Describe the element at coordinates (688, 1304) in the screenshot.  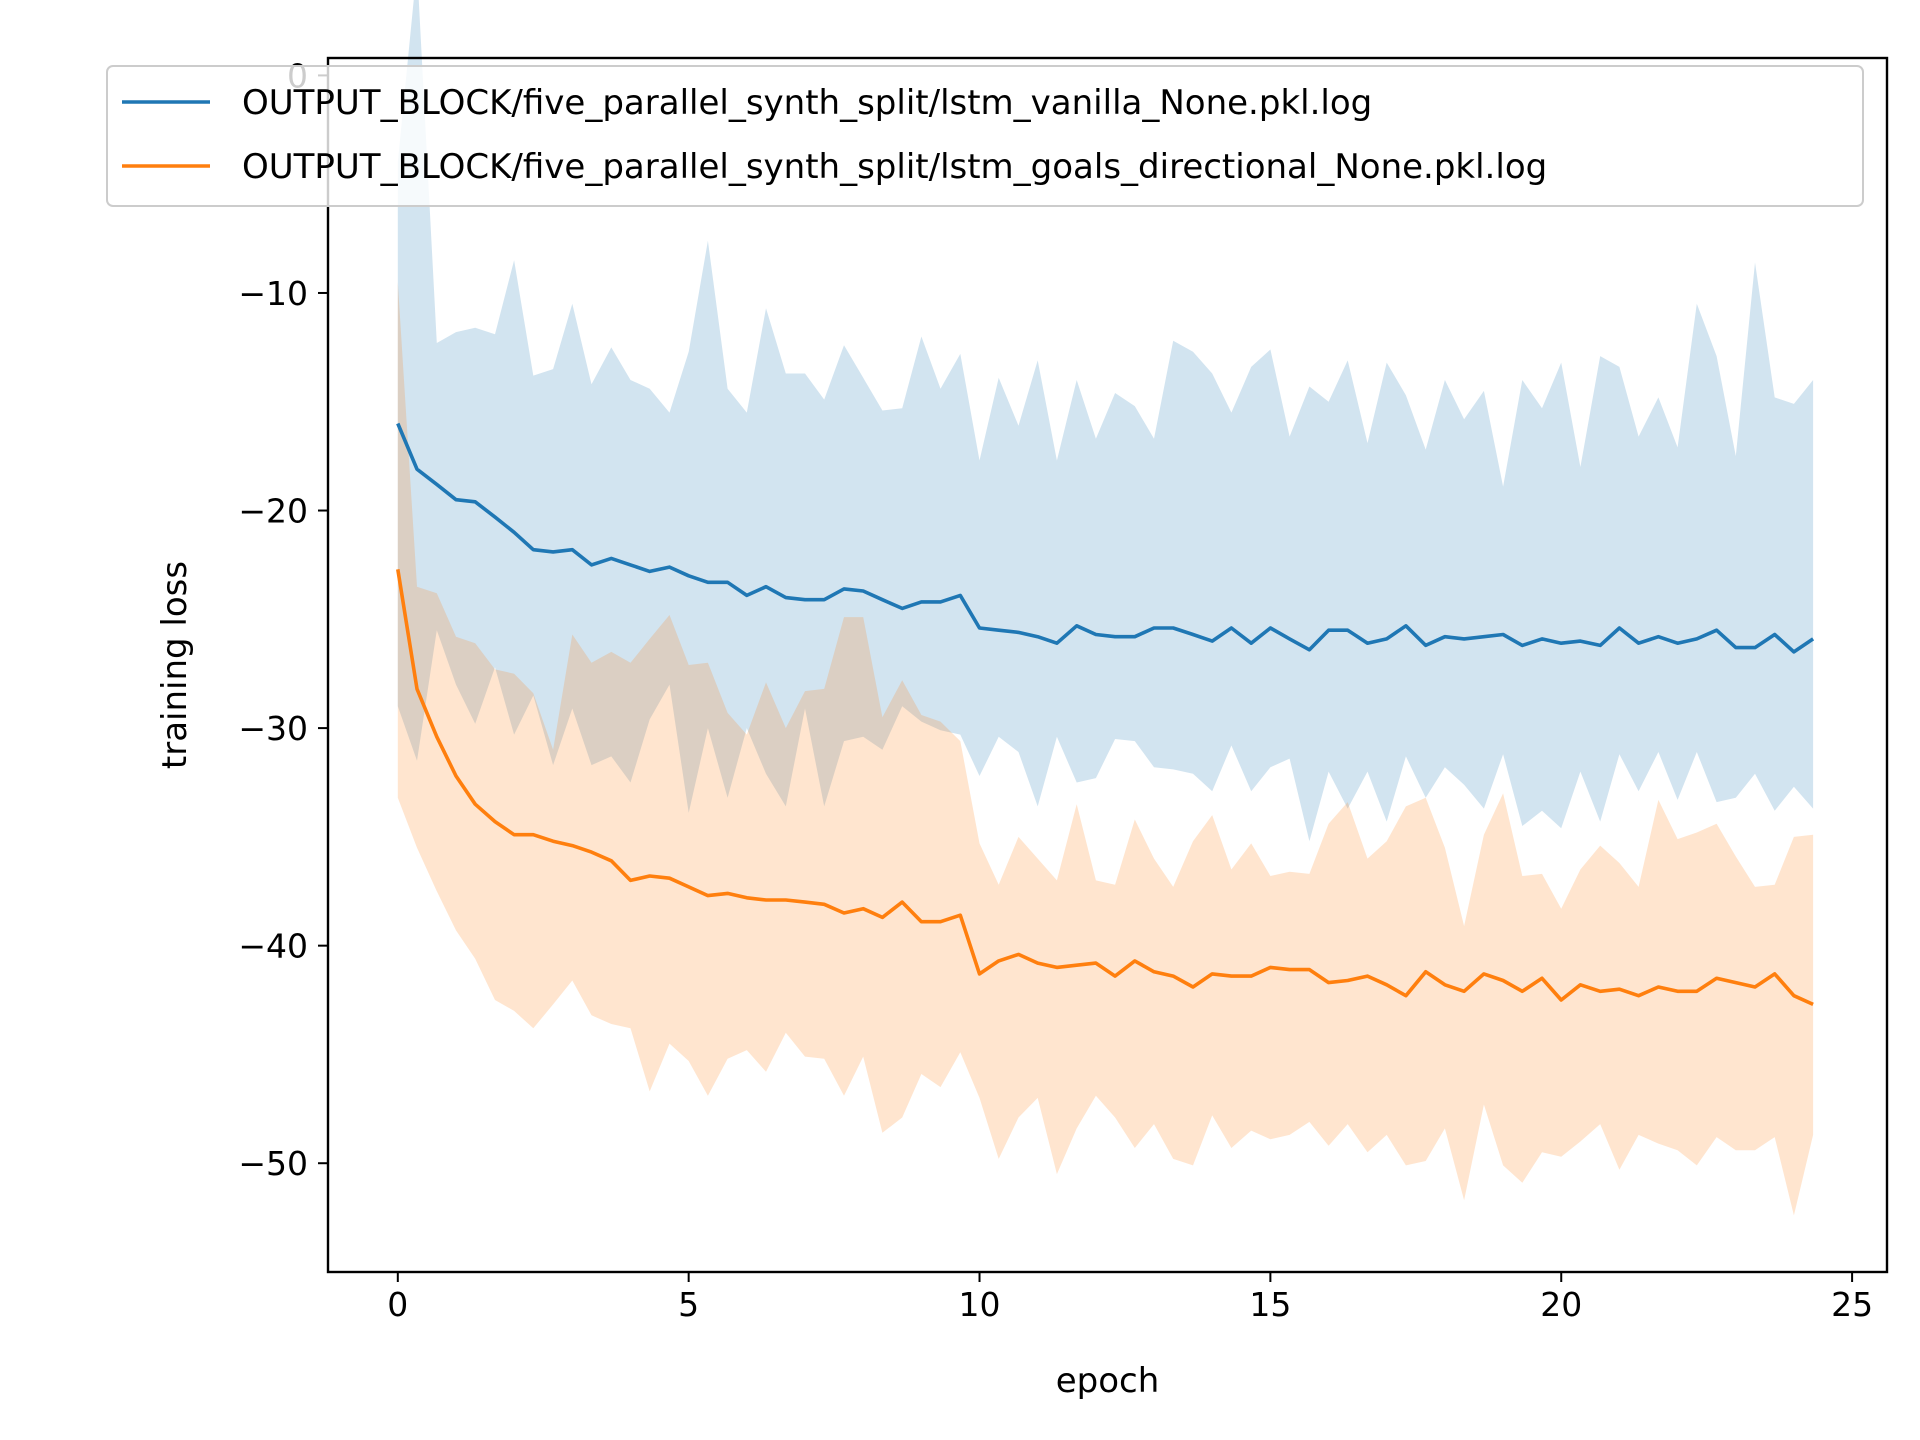
I see `x-tick-label: 5` at that location.